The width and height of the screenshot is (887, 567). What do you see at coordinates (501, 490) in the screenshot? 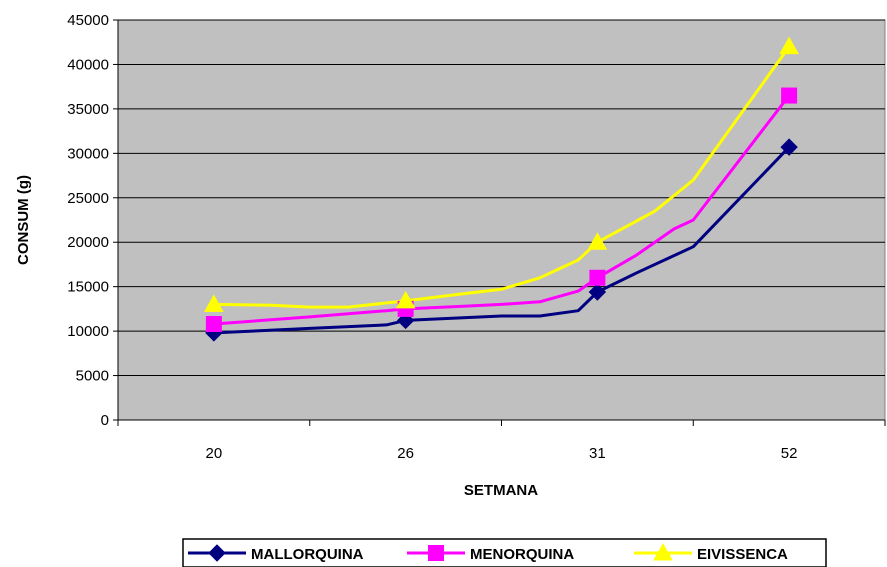
I see `x-axis-title: SETMANA` at bounding box center [501, 490].